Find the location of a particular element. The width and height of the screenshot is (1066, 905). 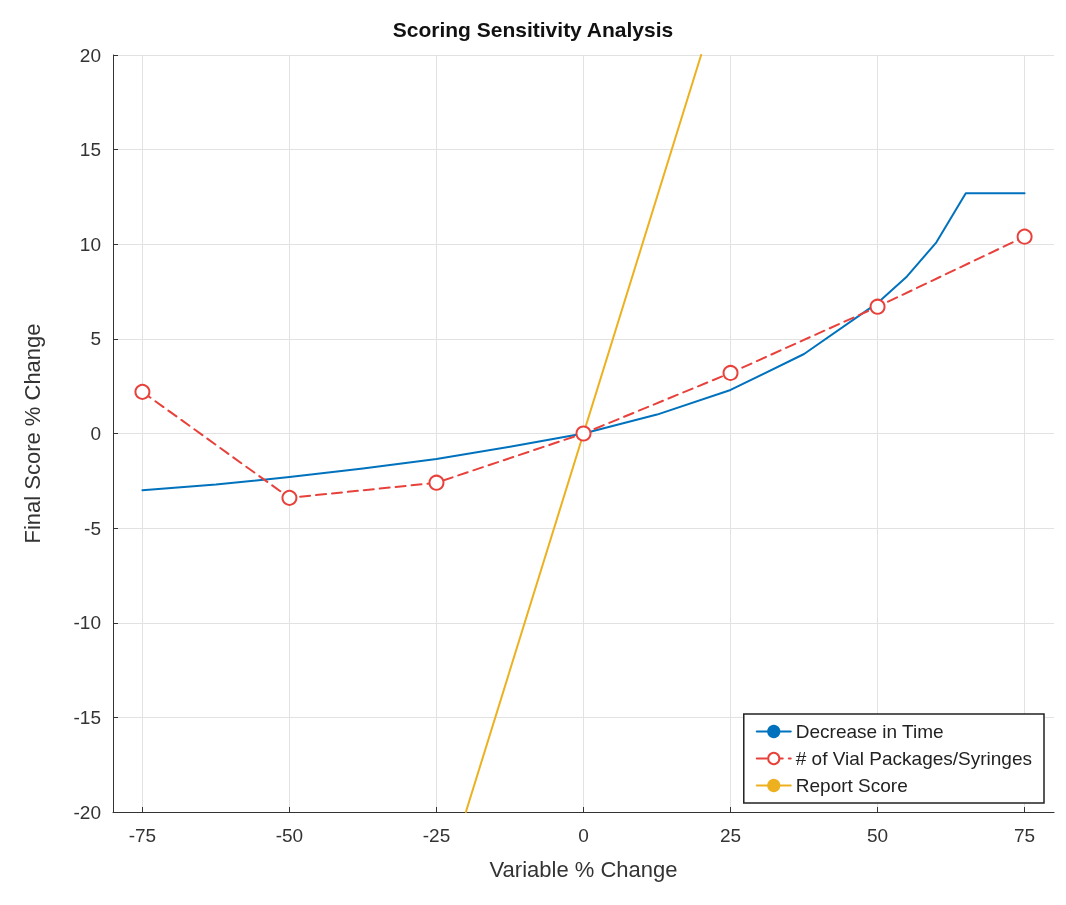

x-tick-label: -25 is located at coordinates (436, 835).